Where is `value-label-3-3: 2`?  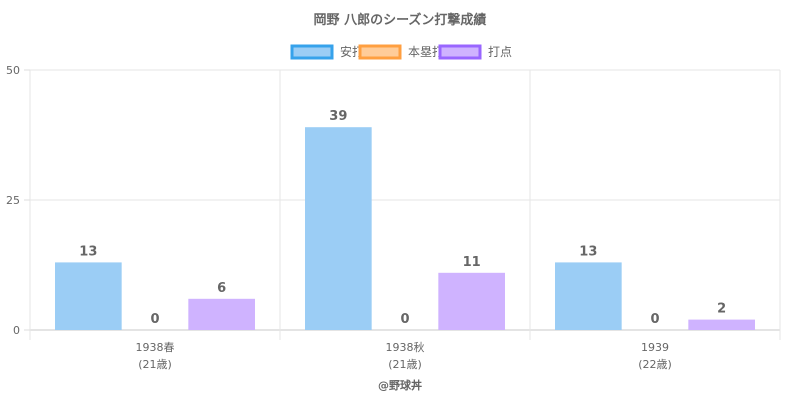
value-label-3-3: 2 is located at coordinates (721, 309).